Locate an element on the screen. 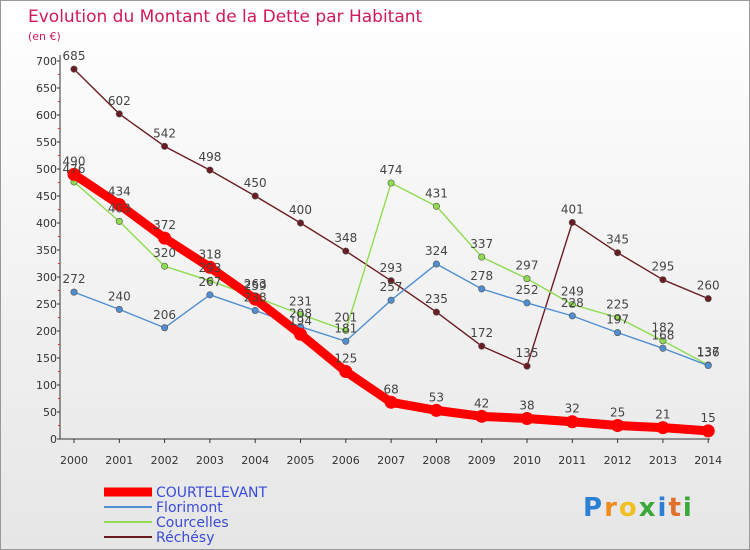 This screenshot has height=550, width=750. y-tick-label: 400 is located at coordinates (46, 223).